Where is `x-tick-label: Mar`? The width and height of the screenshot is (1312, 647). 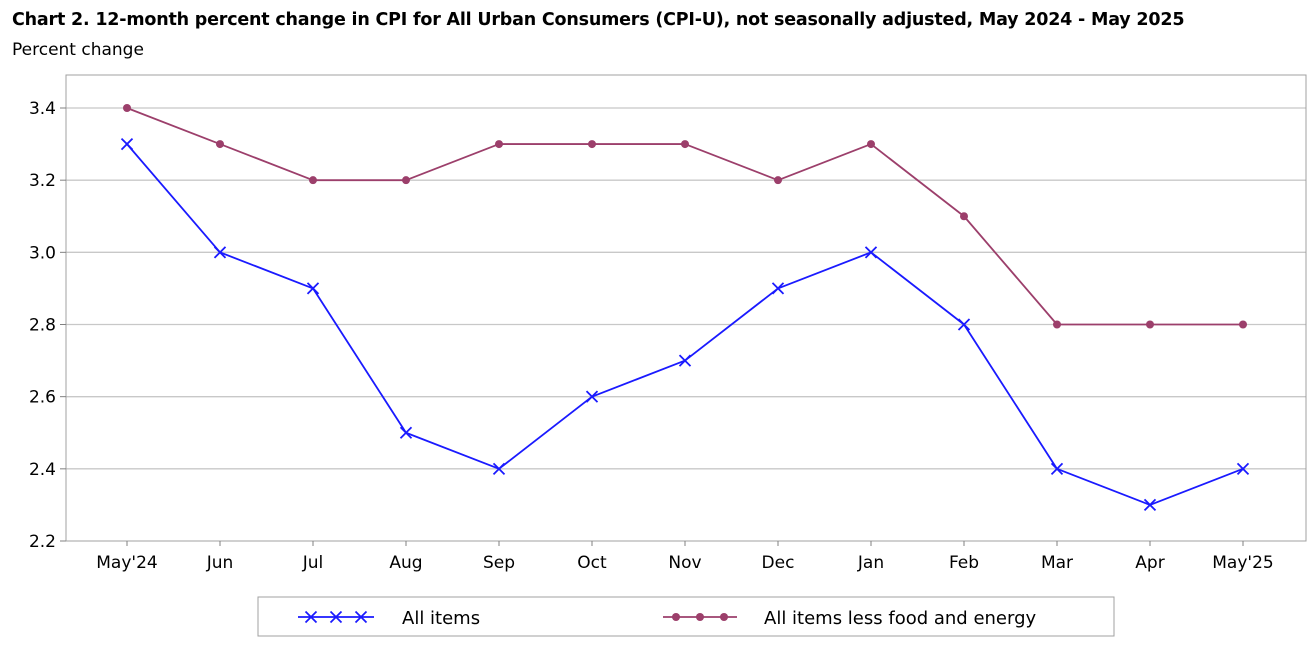 x-tick-label: Mar is located at coordinates (1057, 563).